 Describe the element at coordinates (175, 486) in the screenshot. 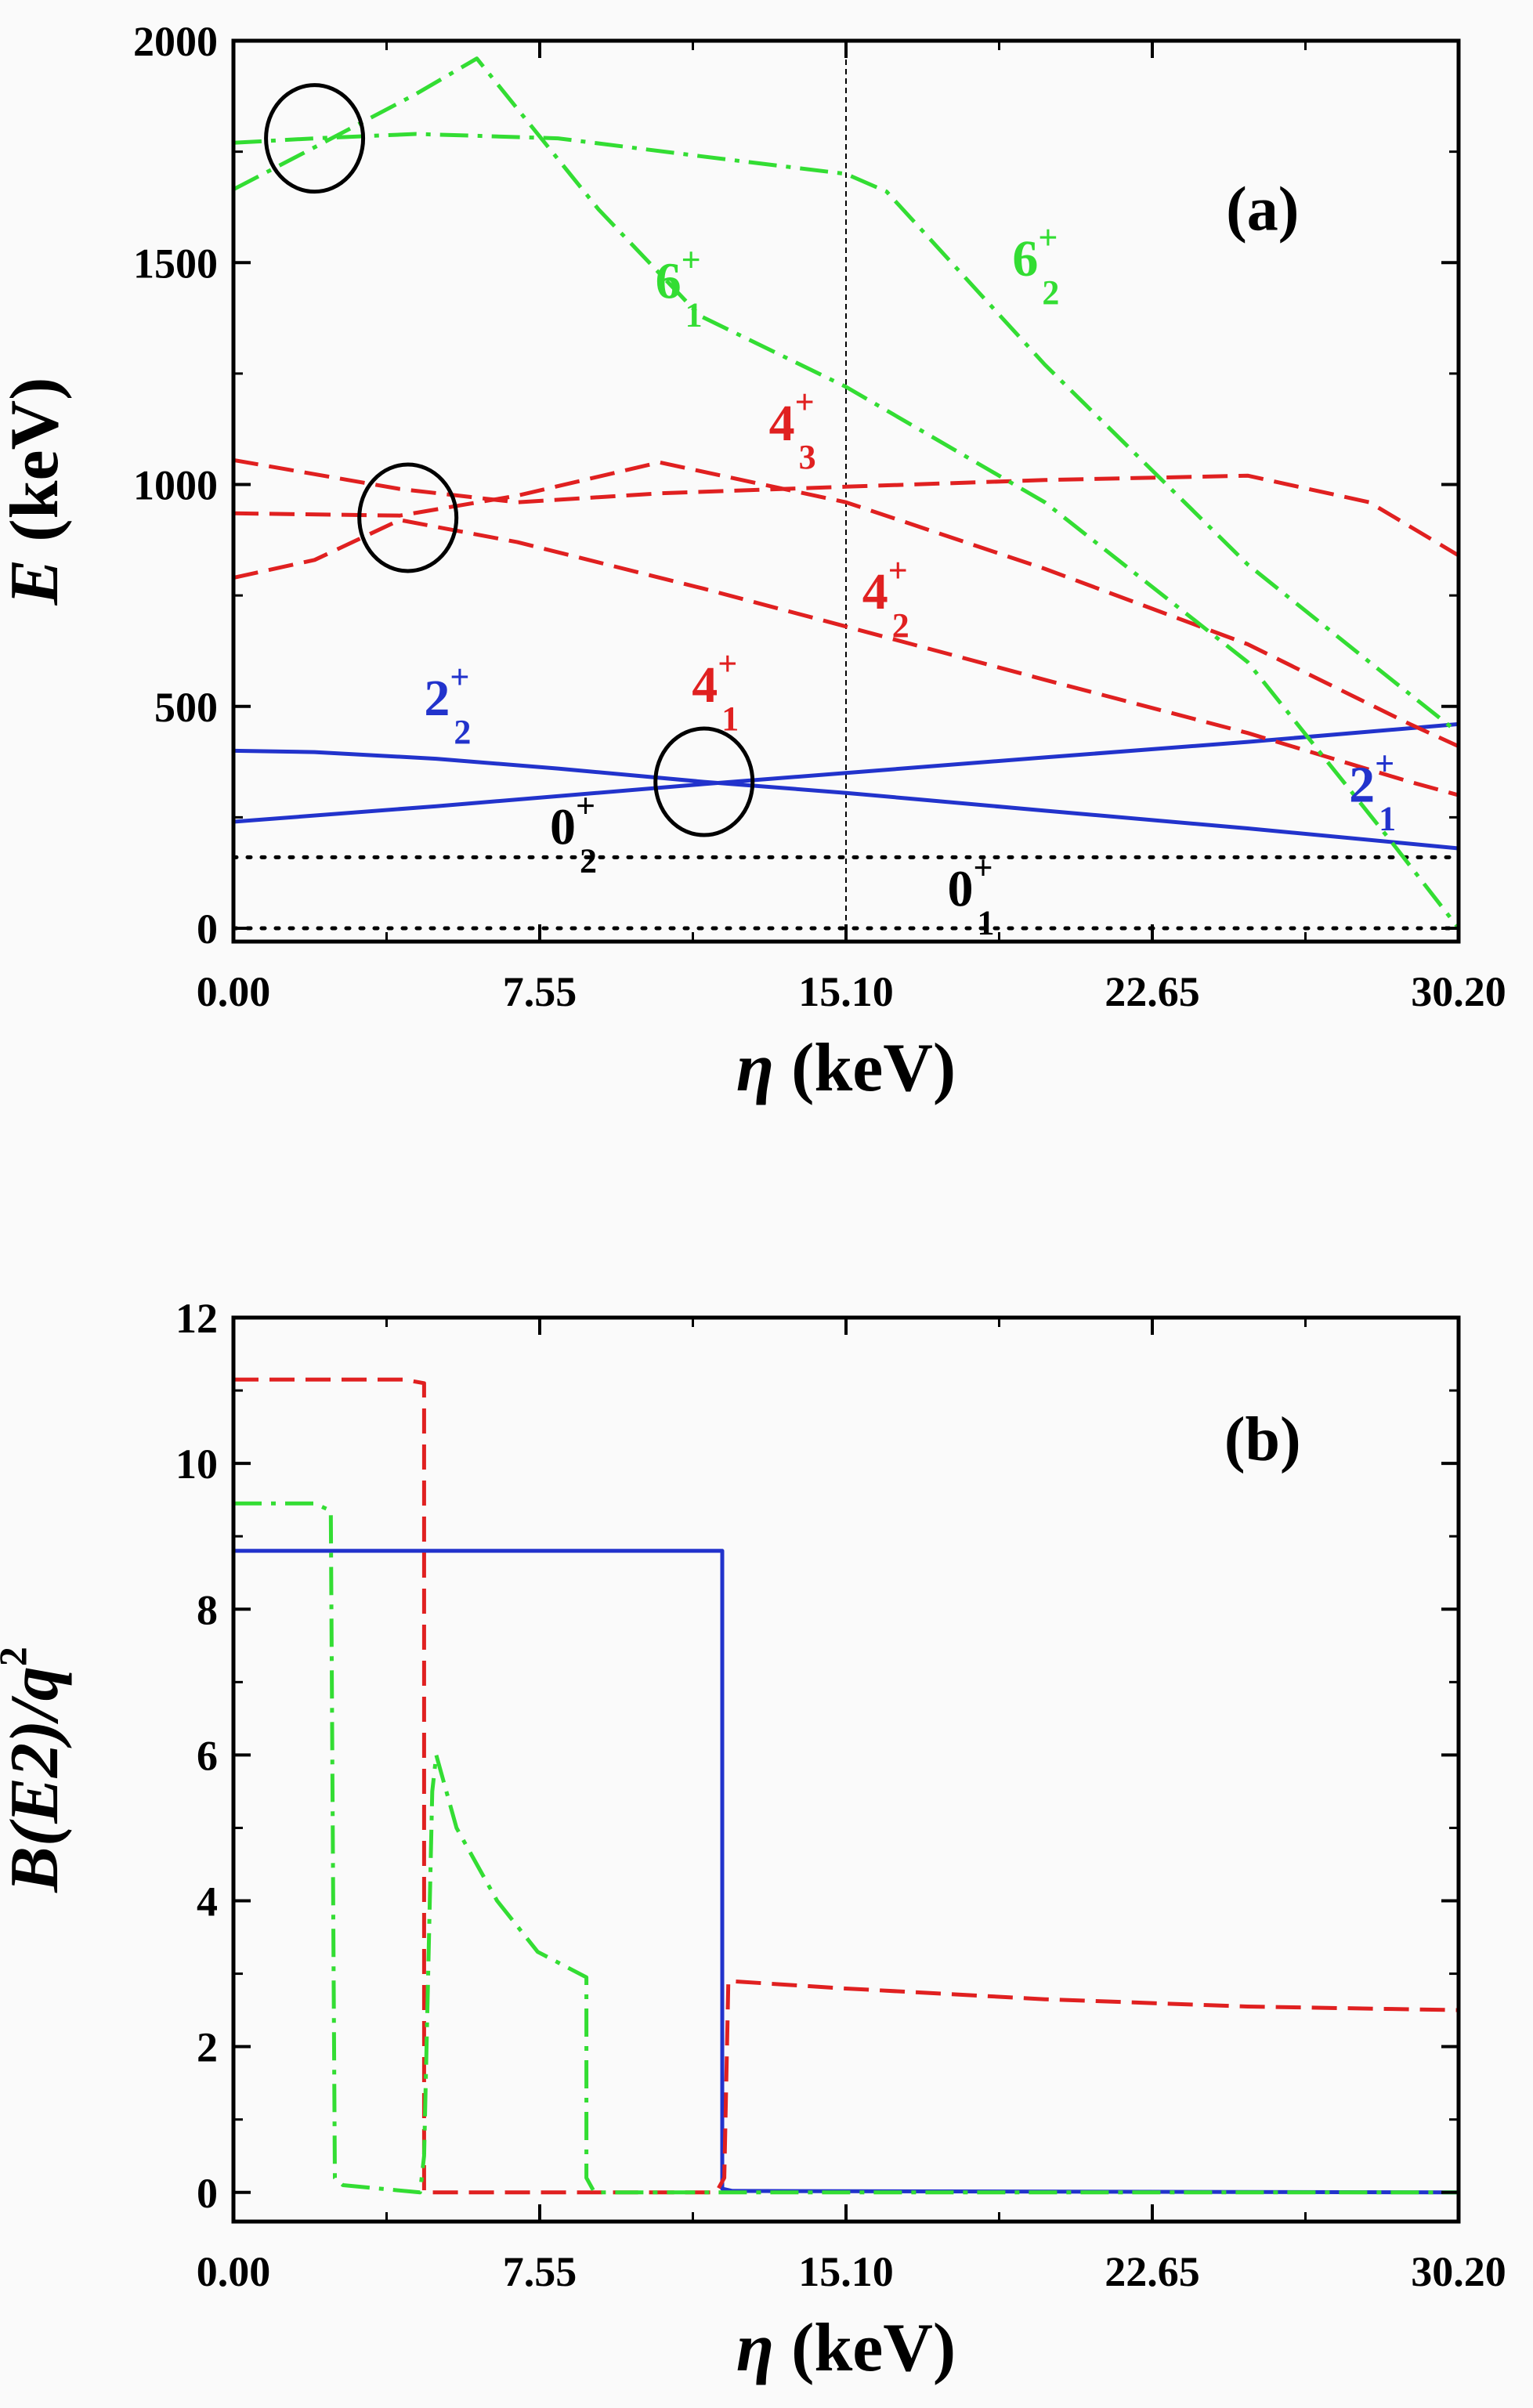

I see `y-tick-label: 1000` at that location.